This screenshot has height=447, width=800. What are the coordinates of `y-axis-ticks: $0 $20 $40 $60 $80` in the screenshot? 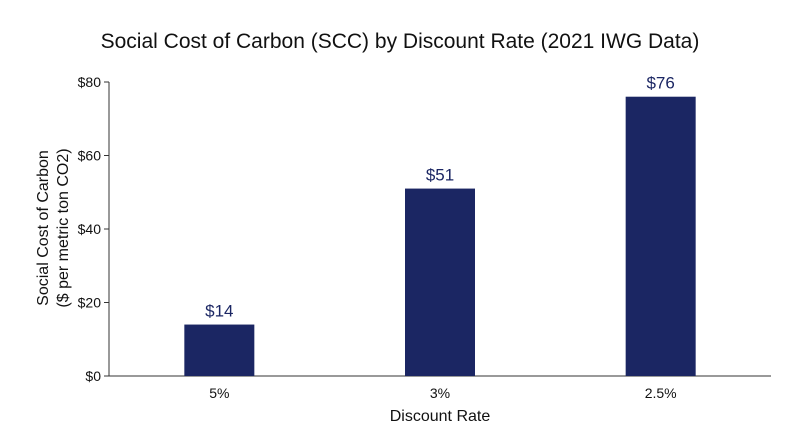 It's located at (93, 229).